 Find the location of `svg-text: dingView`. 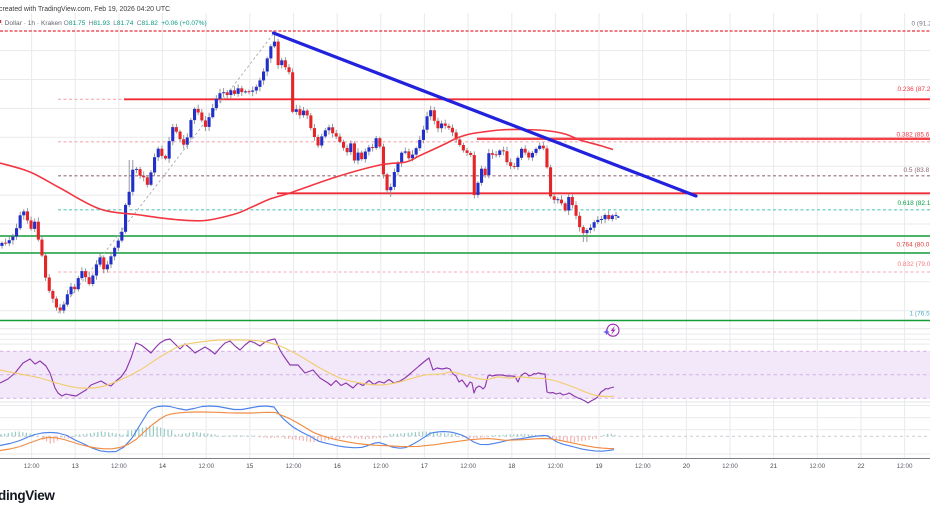

svg-text: dingView is located at coordinates (27, 495).